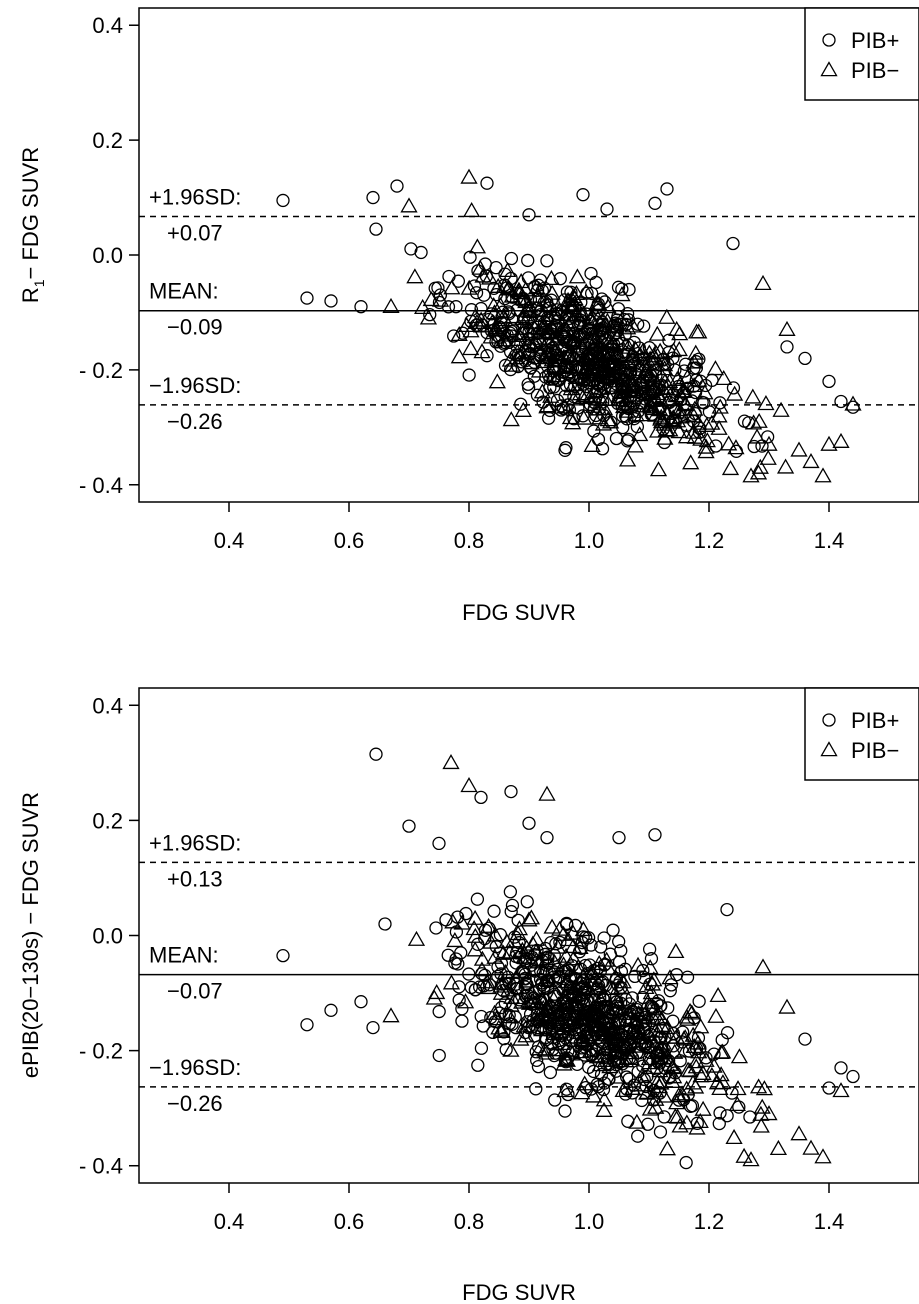  I want to click on legend-triangle-icon, so click(829, 749).